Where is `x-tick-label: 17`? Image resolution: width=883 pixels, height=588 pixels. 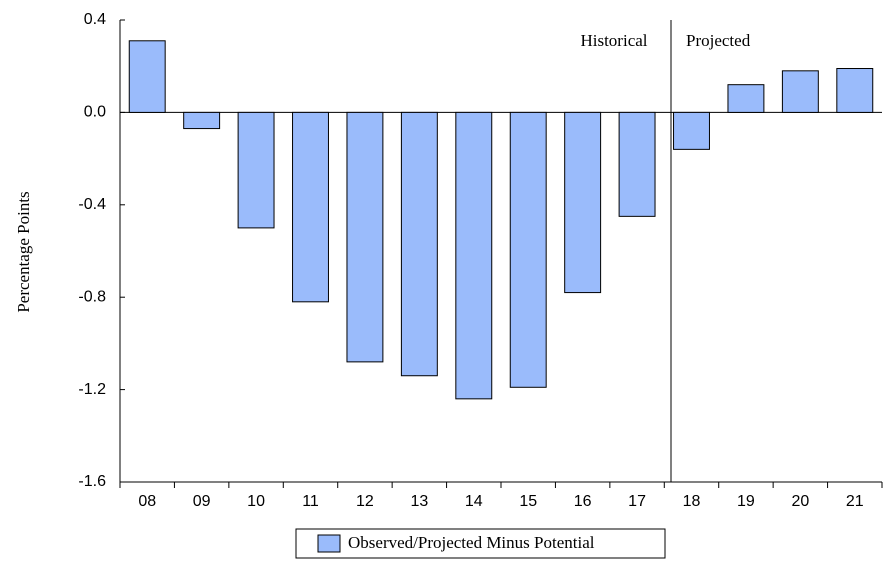
x-tick-label: 17 is located at coordinates (637, 501).